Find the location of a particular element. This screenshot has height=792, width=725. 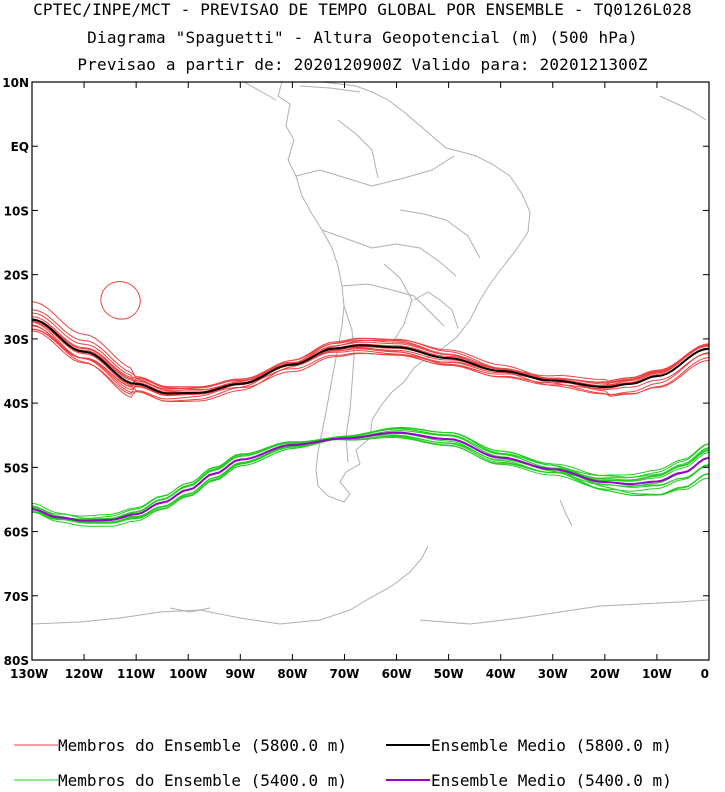

lat-tick-label: 30S is located at coordinates (16, 340).